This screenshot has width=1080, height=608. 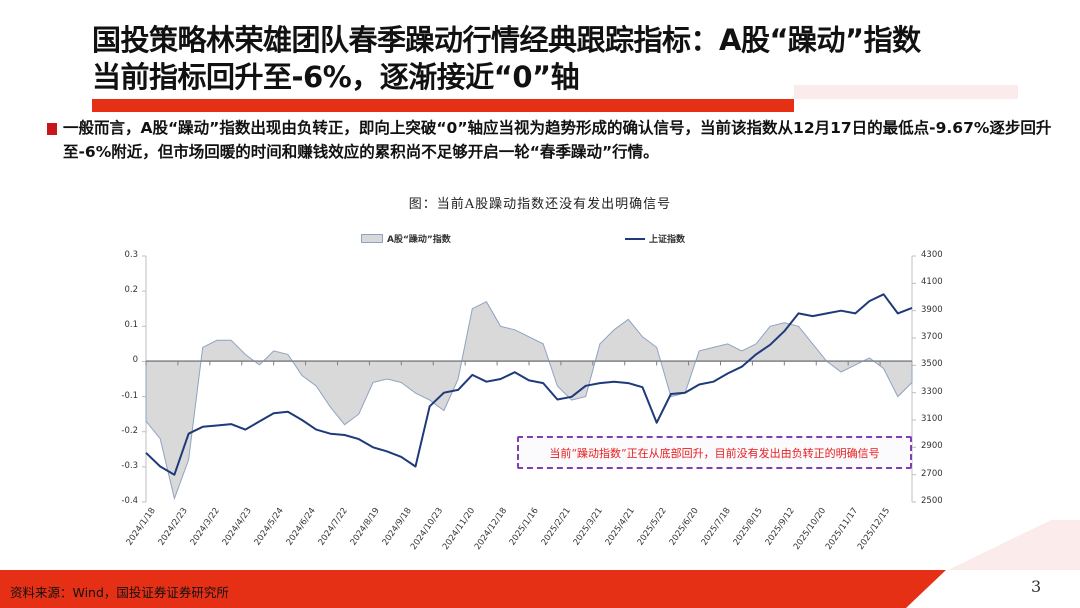 What do you see at coordinates (506, 40) in the screenshot?
I see `title-line-1: 国投策略林荣雄团队春季躁动行情经典跟踪指标：A股“躁动”指数` at bounding box center [506, 40].